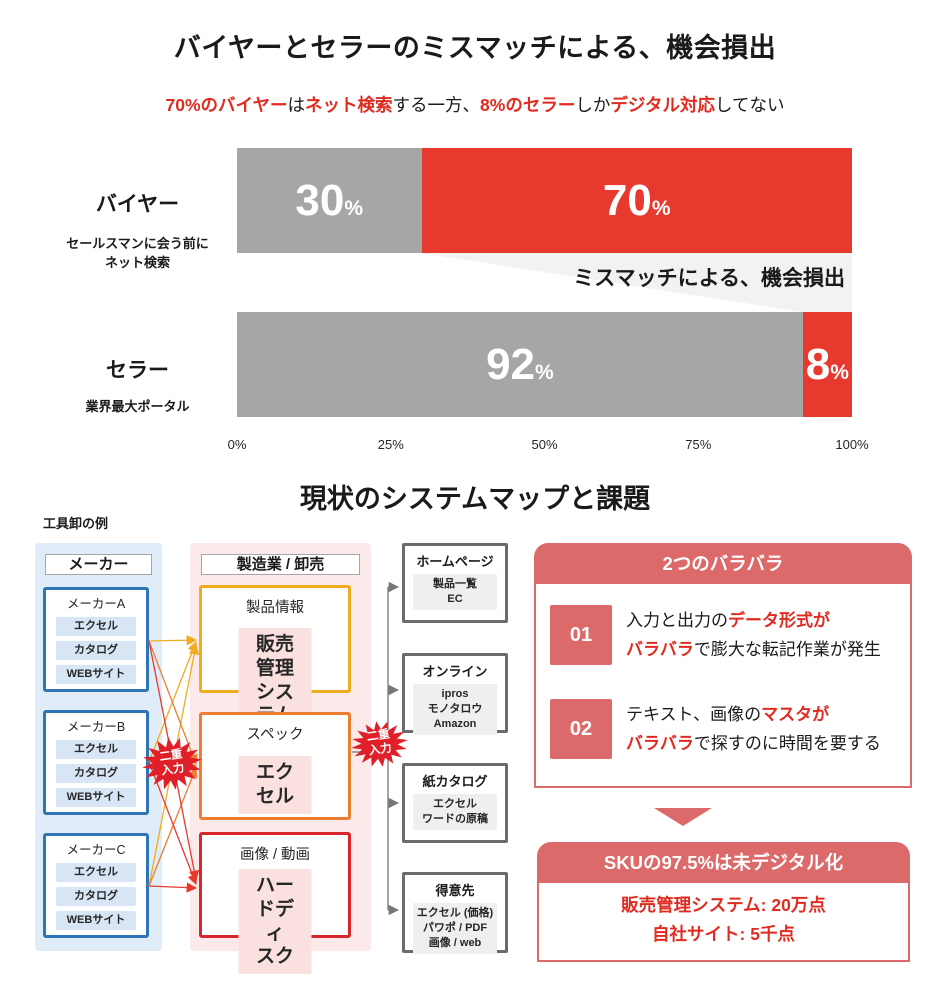  What do you see at coordinates (275, 855) in the screenshot?
I see `middle-box-title: 画像 / 動画` at bounding box center [275, 855].